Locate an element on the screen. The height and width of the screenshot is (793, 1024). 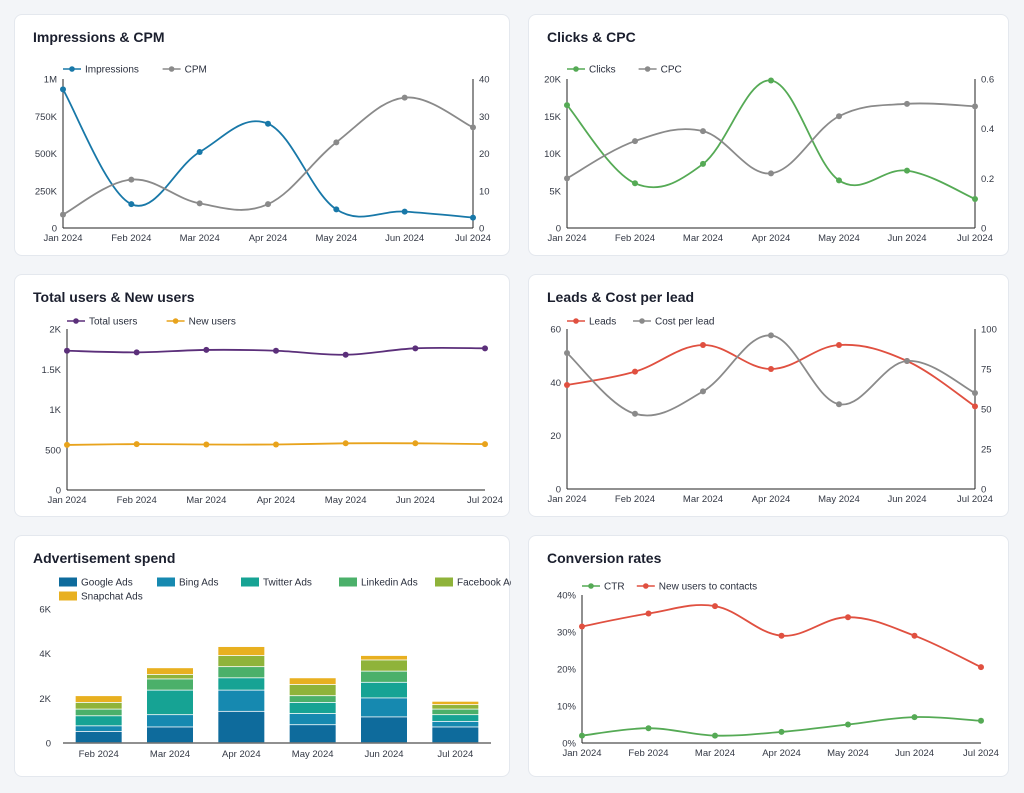
chart-title: Conversion rates is located at coordinates (604, 558).